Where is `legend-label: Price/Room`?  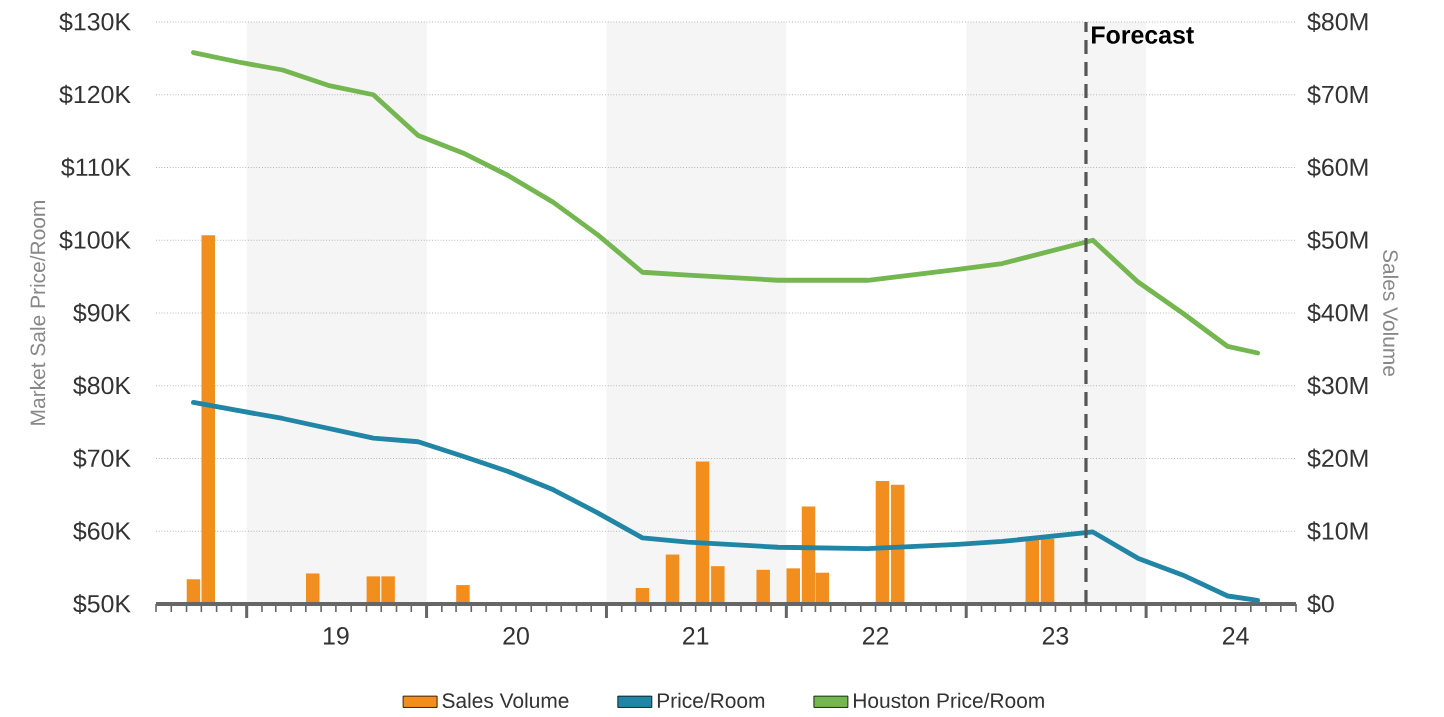 legend-label: Price/Room is located at coordinates (711, 700).